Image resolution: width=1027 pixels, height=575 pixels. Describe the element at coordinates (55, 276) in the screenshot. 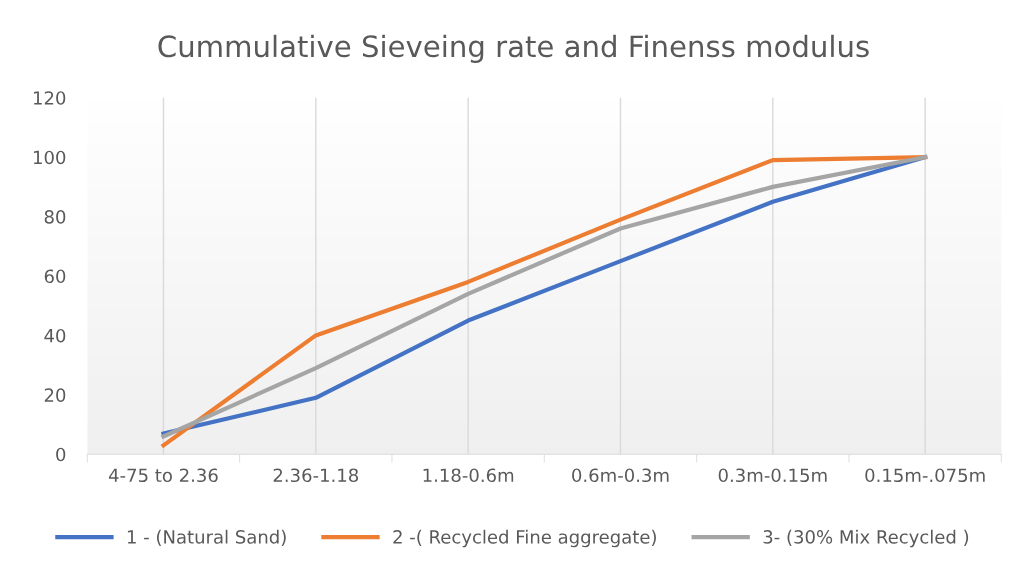

I see `y-tick-label: 60` at that location.